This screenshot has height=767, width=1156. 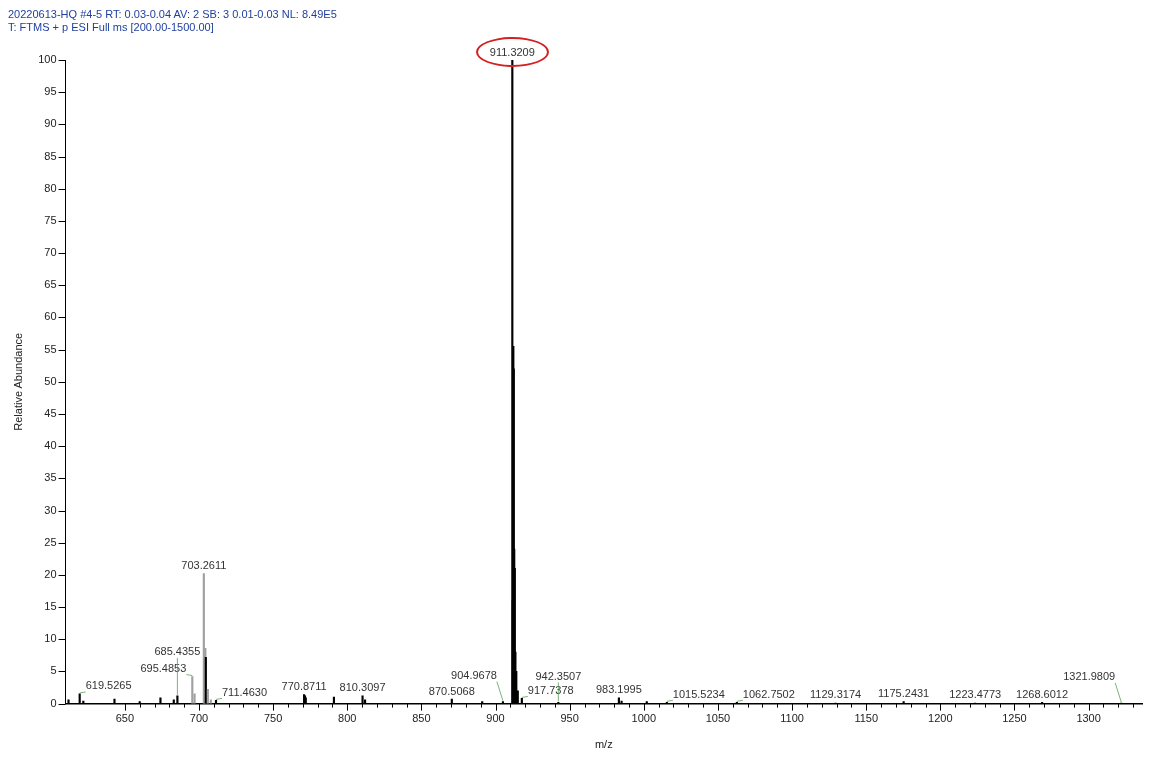 What do you see at coordinates (512, 51) in the screenshot?
I see `annotation: 911.3209` at bounding box center [512, 51].